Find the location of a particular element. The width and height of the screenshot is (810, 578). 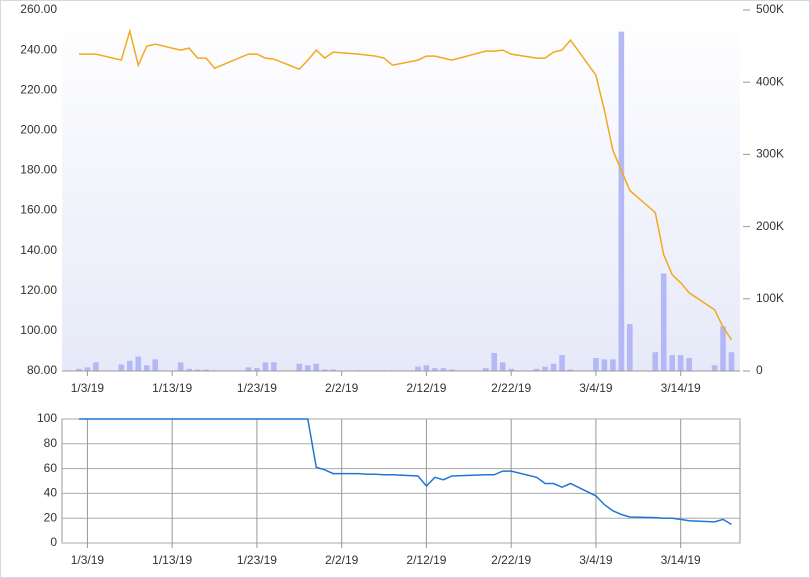

y-tick-label: 160.00 is located at coordinates (38, 210).